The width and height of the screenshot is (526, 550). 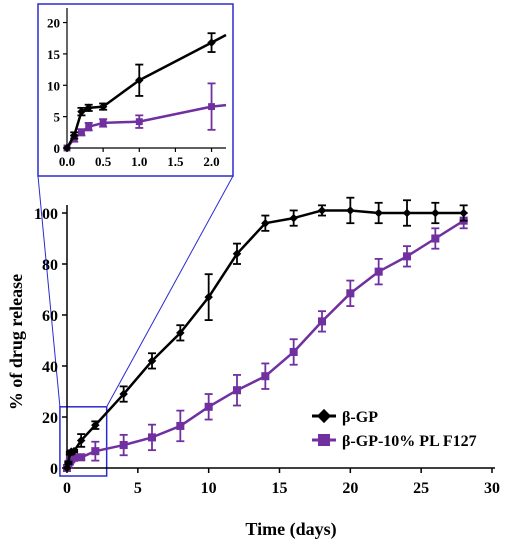 What do you see at coordinates (50, 316) in the screenshot?
I see `y-tick-label: 60` at bounding box center [50, 316].